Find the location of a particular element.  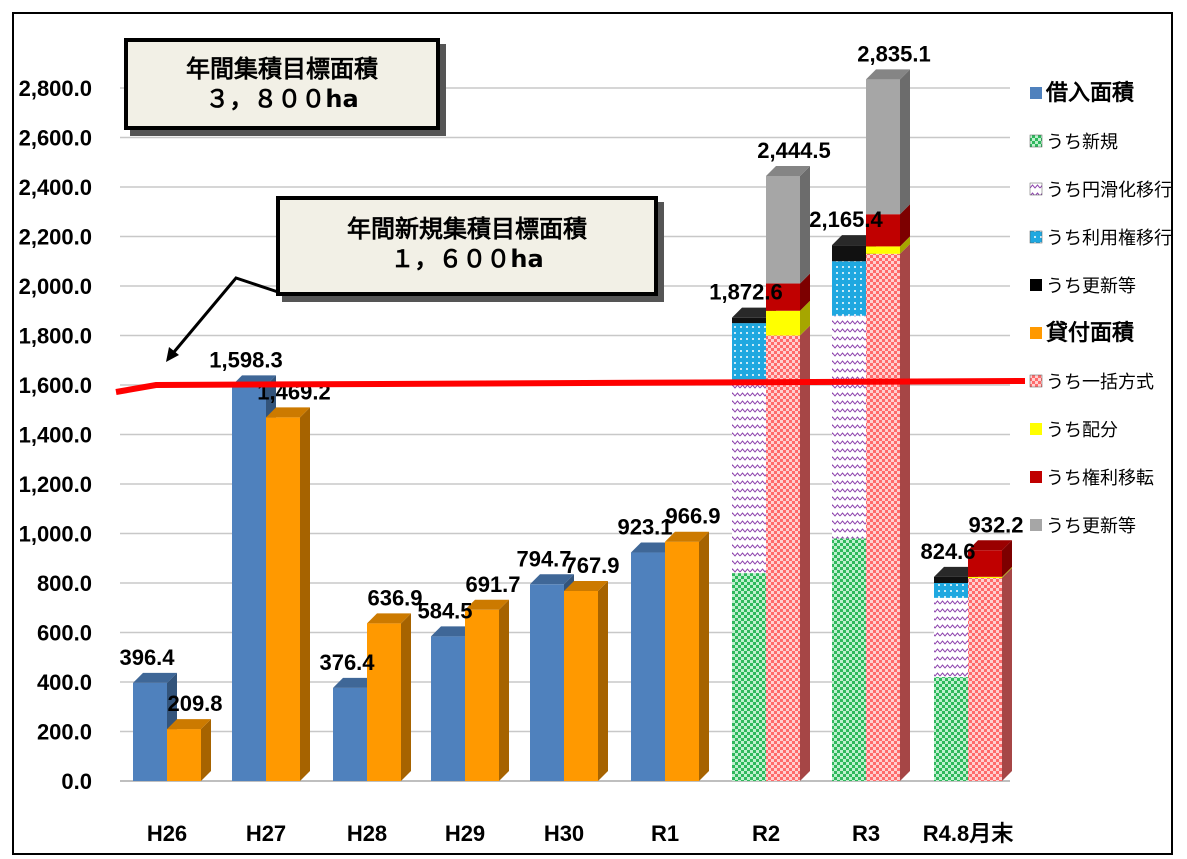

y-tick-label: 200.0 is located at coordinates (64, 732).